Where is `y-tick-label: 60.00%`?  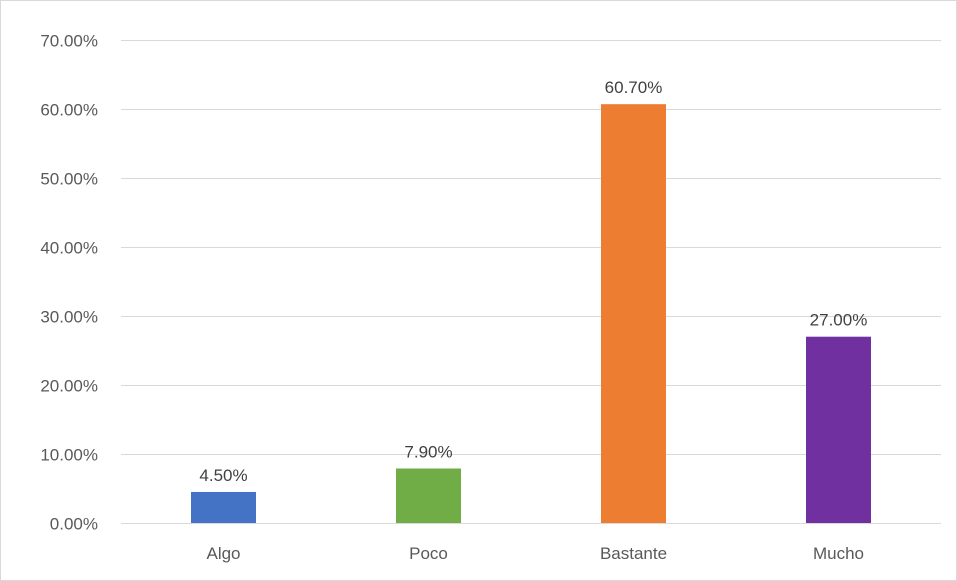
y-tick-label: 60.00% is located at coordinates (69, 110).